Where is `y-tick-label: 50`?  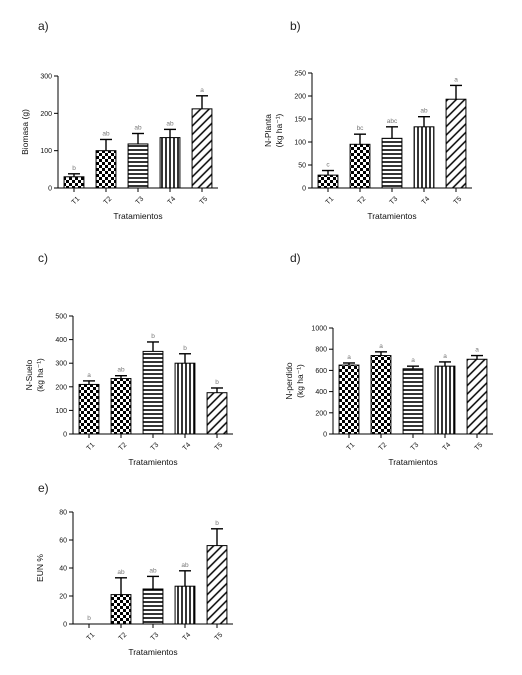 y-tick-label: 50 is located at coordinates (302, 166).